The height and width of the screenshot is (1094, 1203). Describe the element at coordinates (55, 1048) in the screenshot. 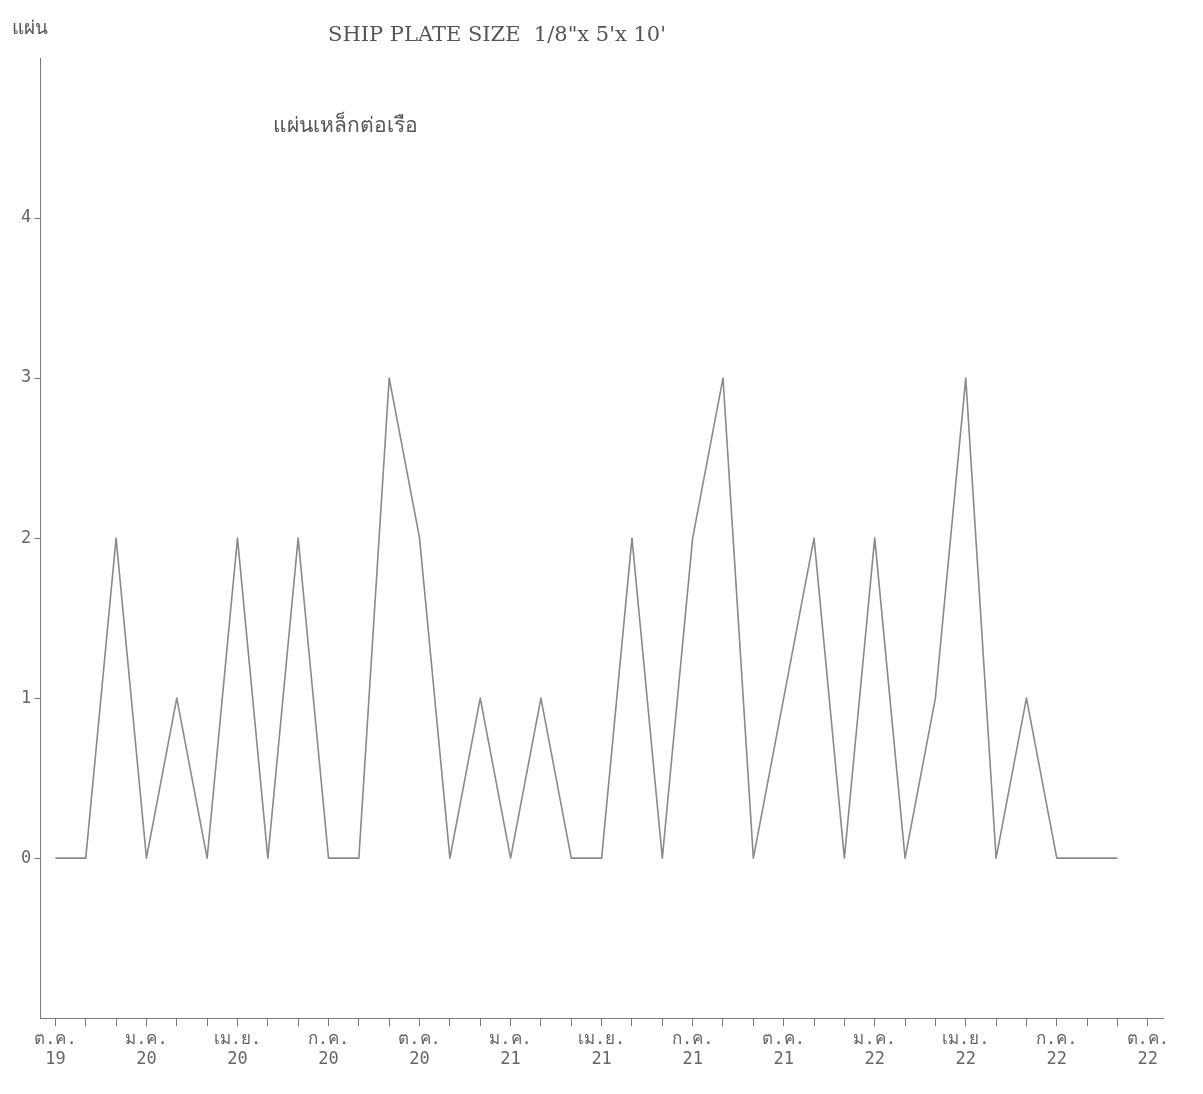

I see `x-tick-label: ต.ค. 19` at that location.